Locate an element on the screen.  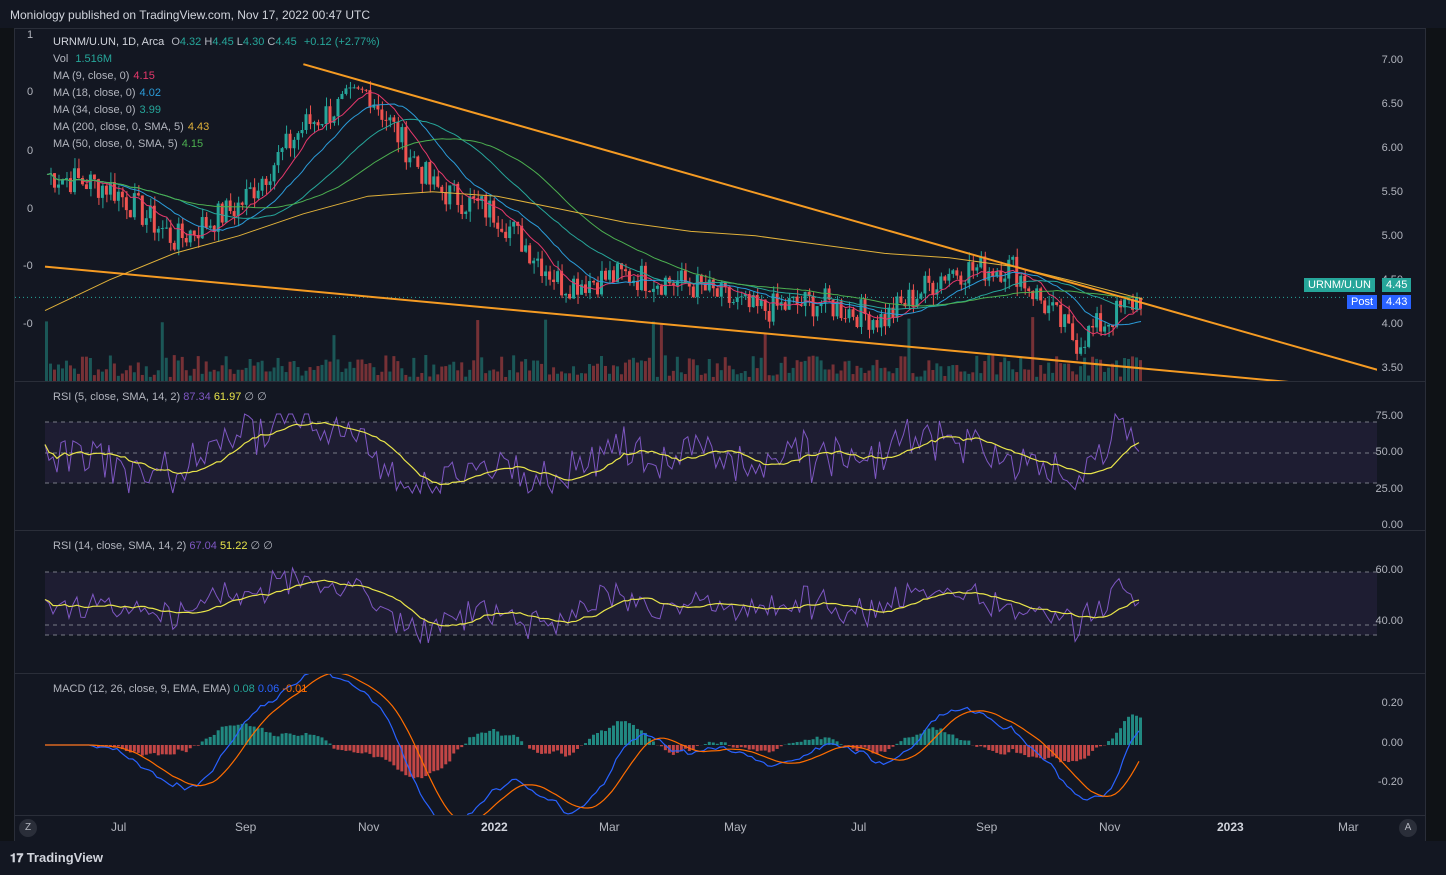
ma-line-34: MA (34, close, 0) 3.99 is located at coordinates (216, 110).